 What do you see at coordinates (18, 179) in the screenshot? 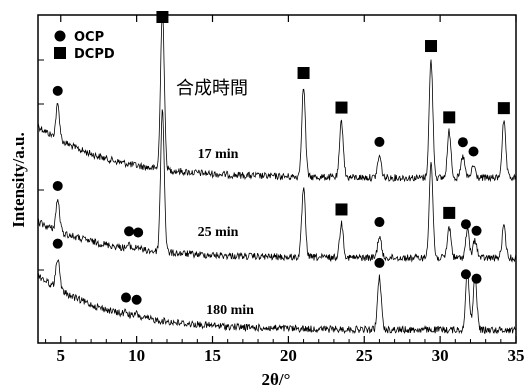
I see `y-axis-label: Intensity/a.u.` at bounding box center [18, 179].